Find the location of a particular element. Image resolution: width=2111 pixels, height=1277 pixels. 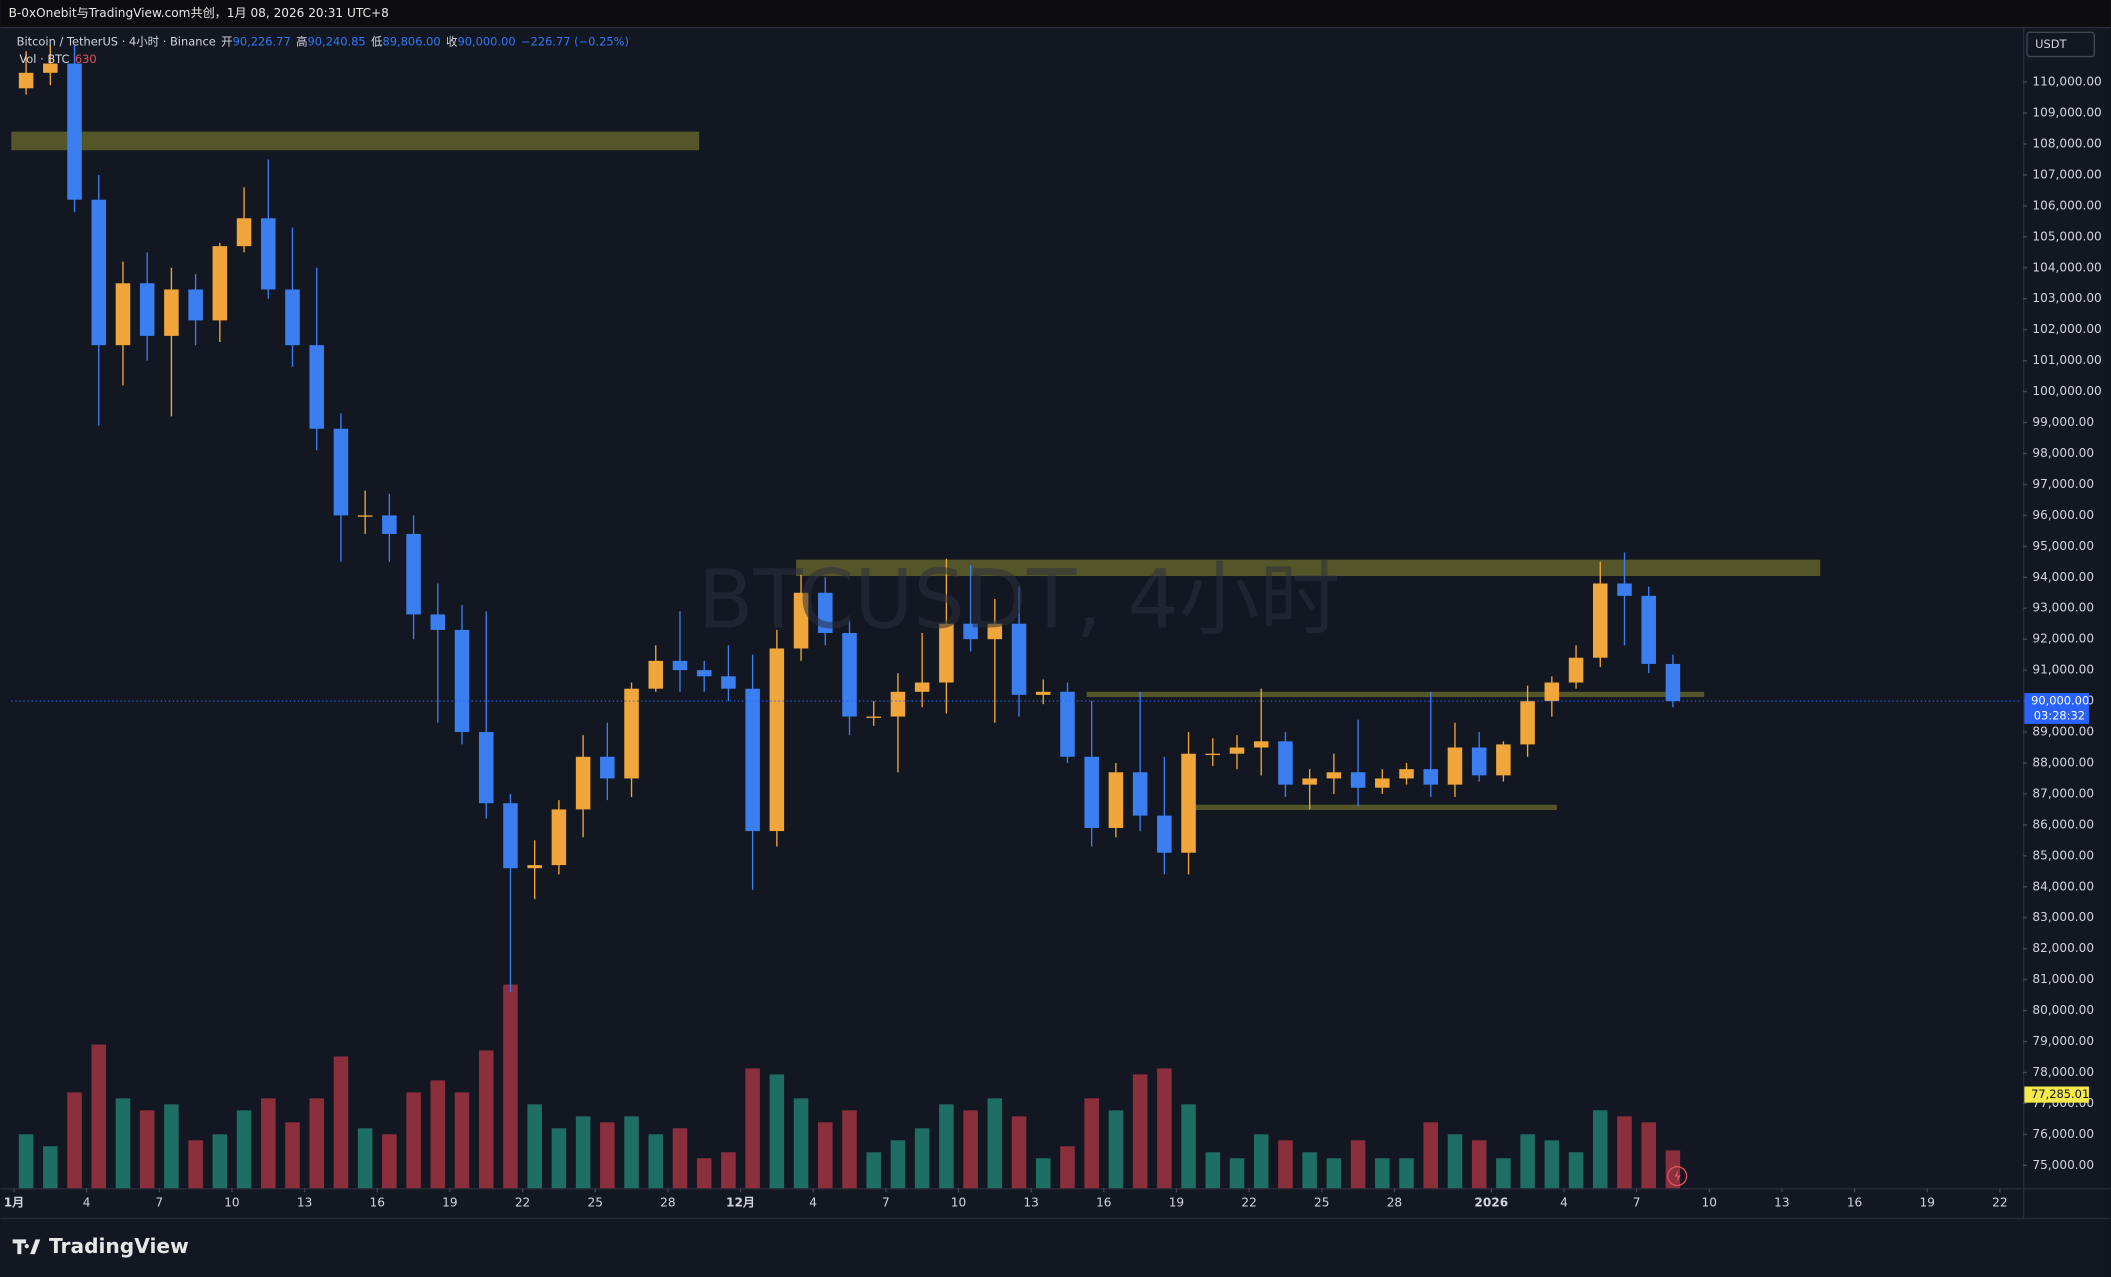

y-tick-label: 88,000.00 is located at coordinates (2063, 762).